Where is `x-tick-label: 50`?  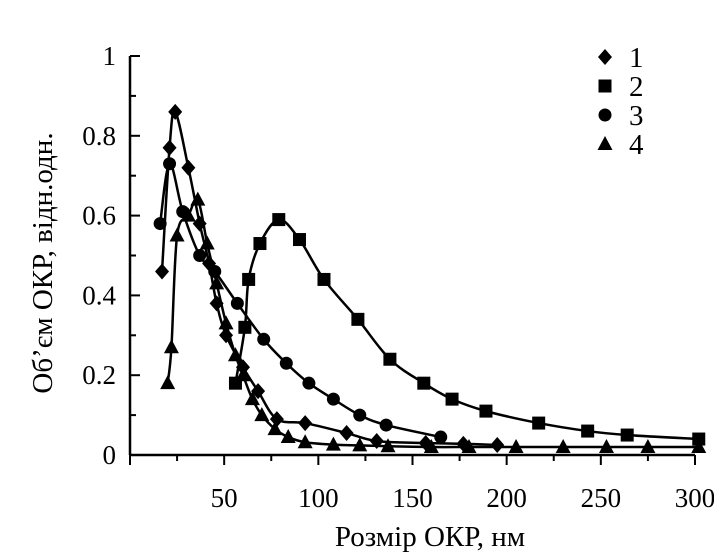
x-tick-label: 50 is located at coordinates (224, 498).